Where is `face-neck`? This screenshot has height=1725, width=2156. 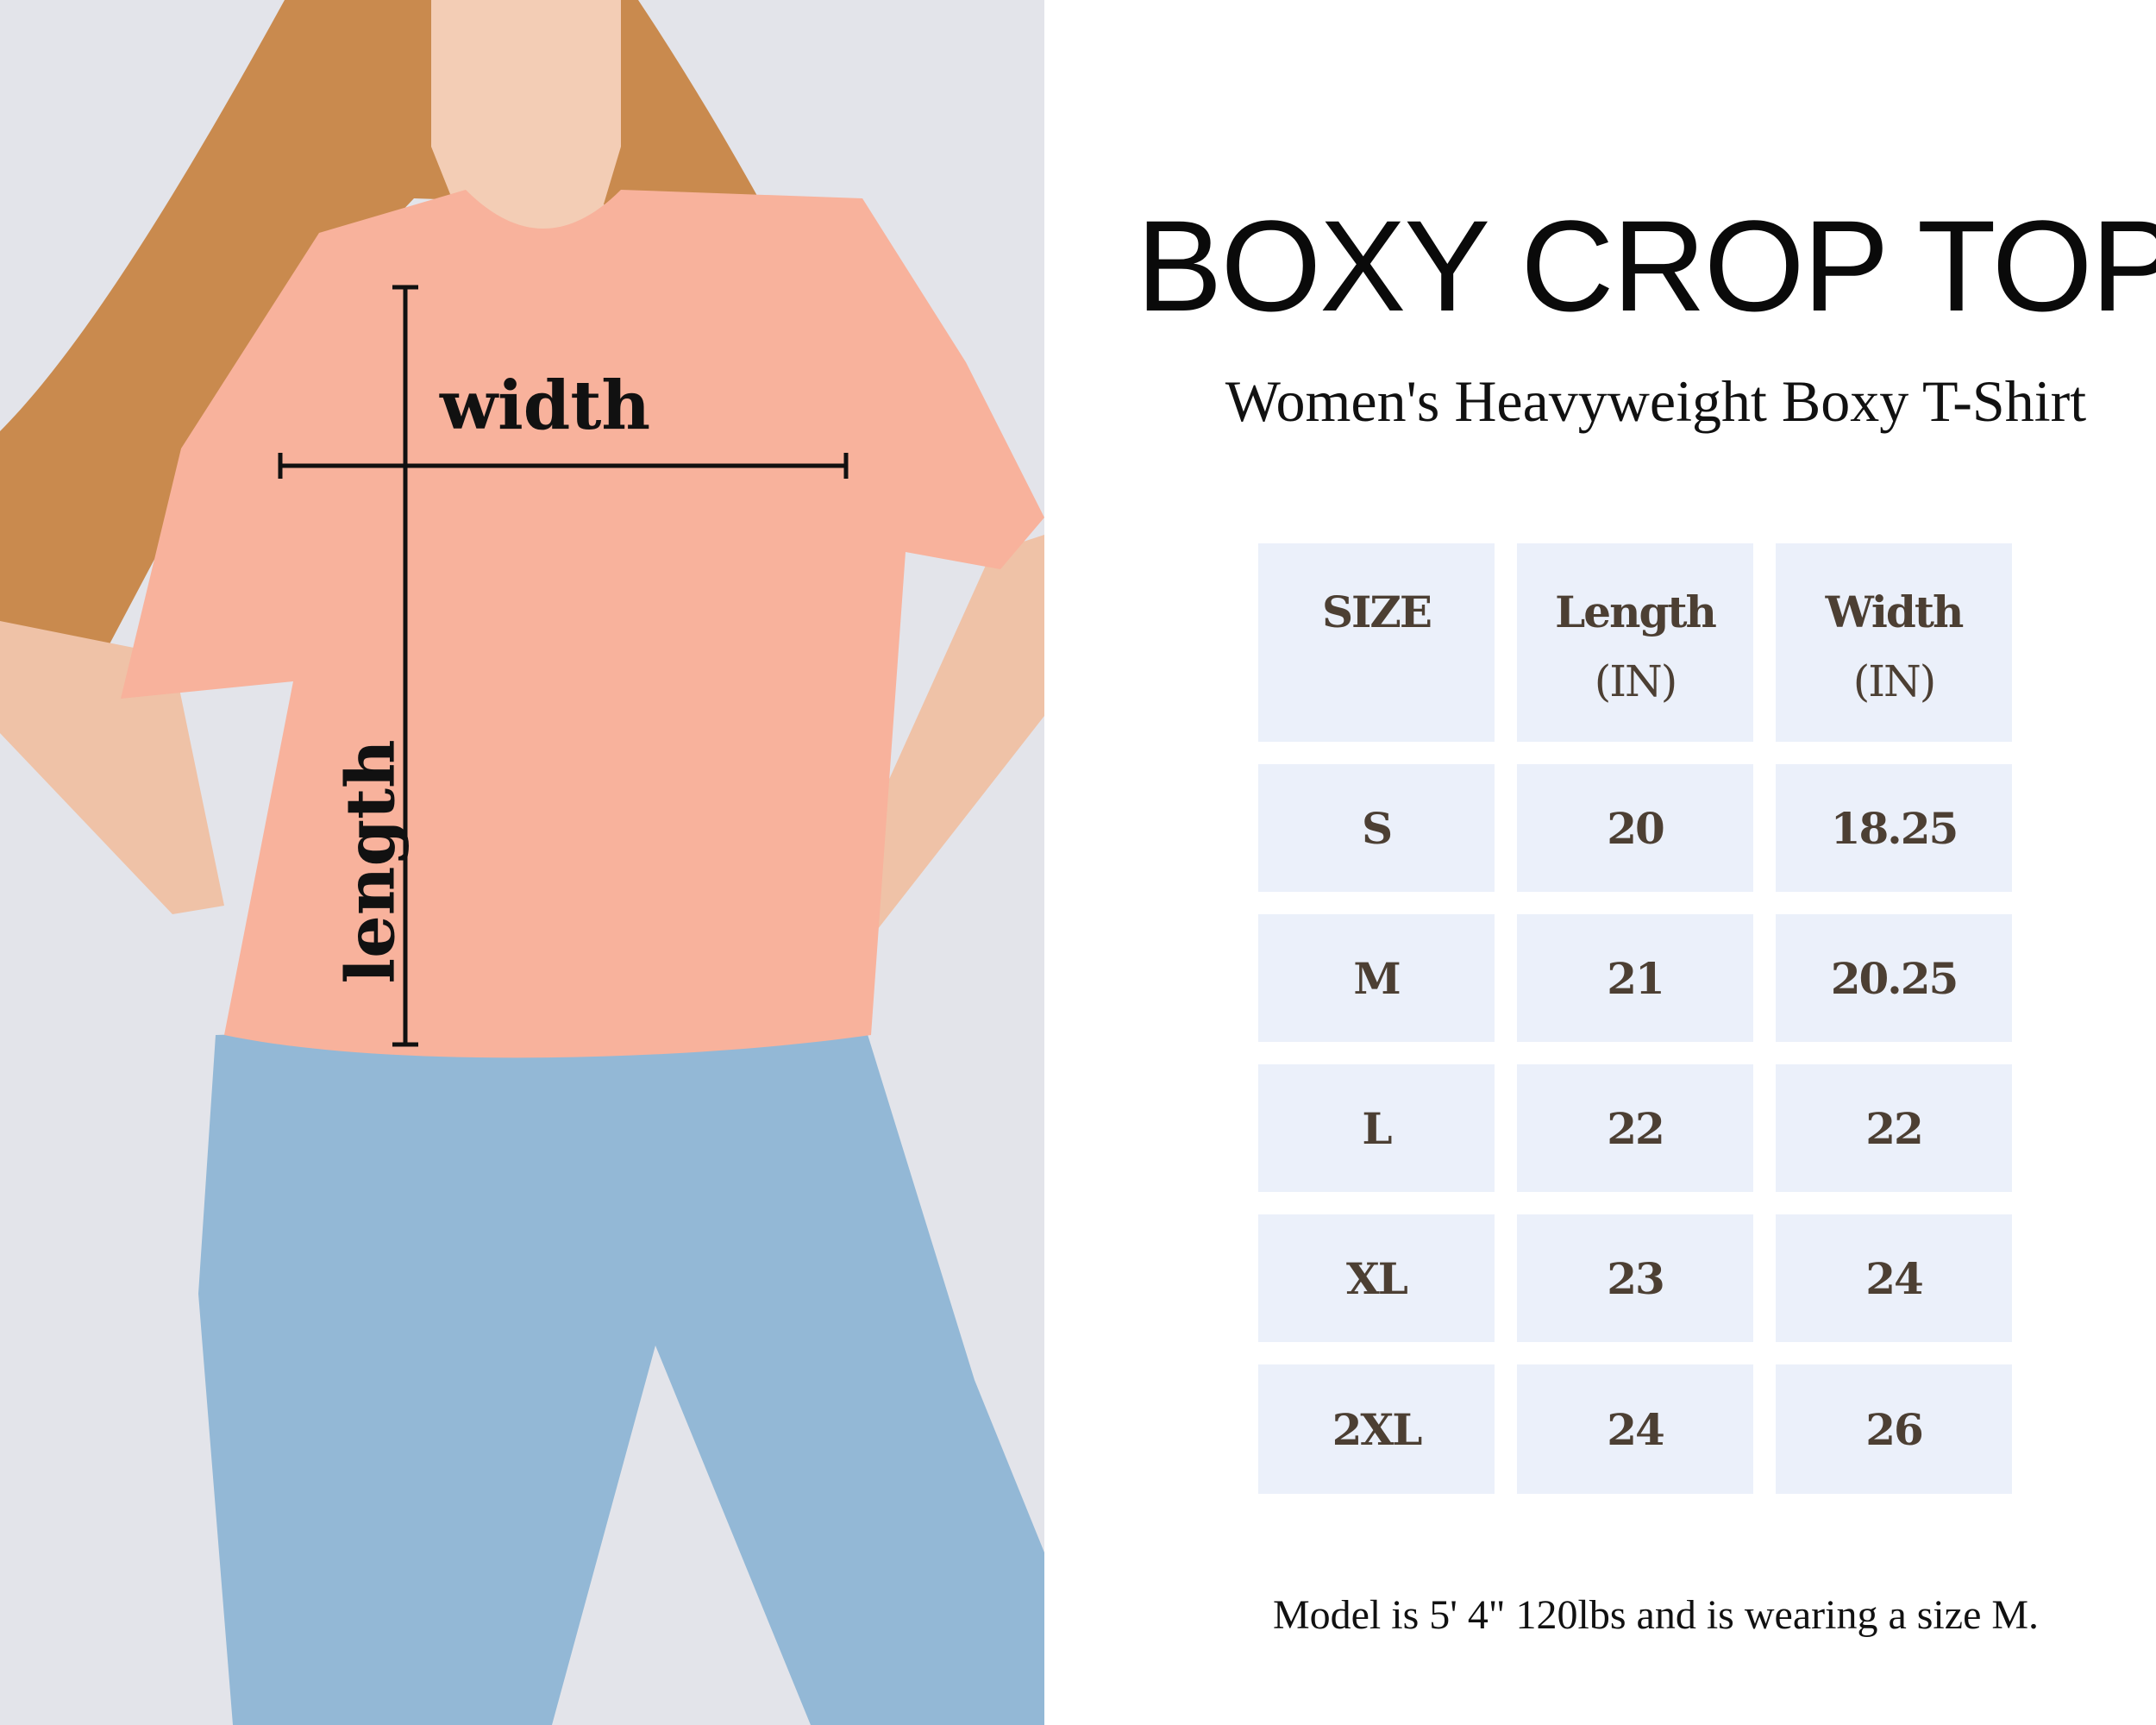 face-neck is located at coordinates (526, 116).